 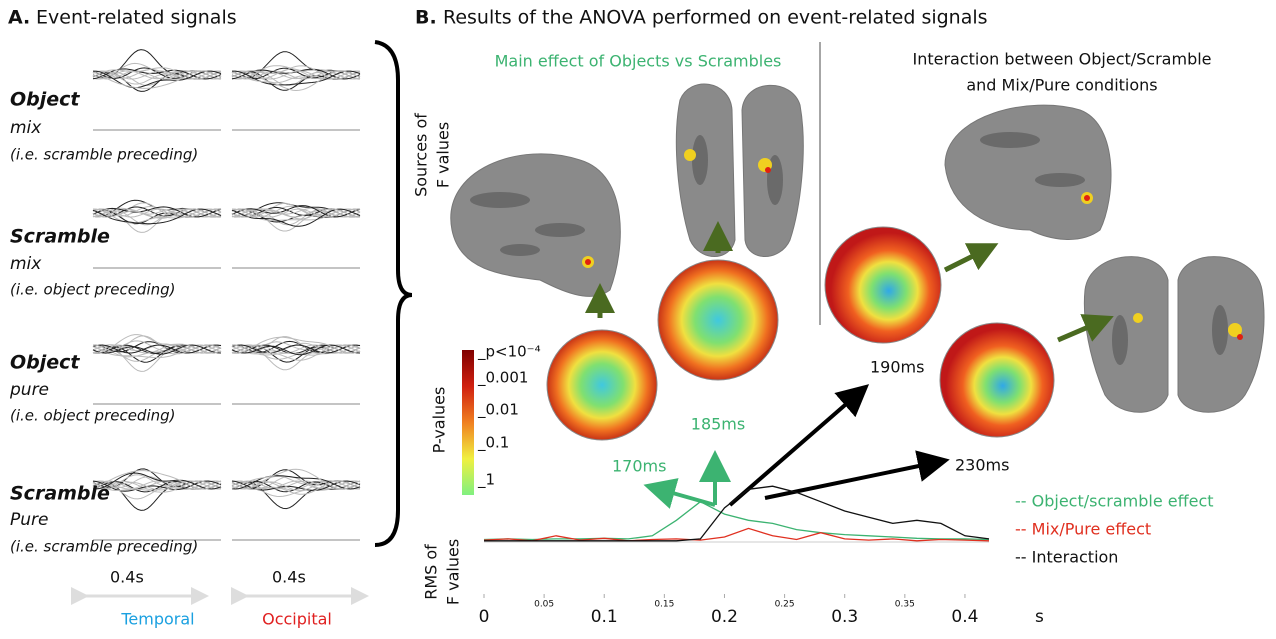 I want to click on label: Event-related signals, so click(x=136, y=18).